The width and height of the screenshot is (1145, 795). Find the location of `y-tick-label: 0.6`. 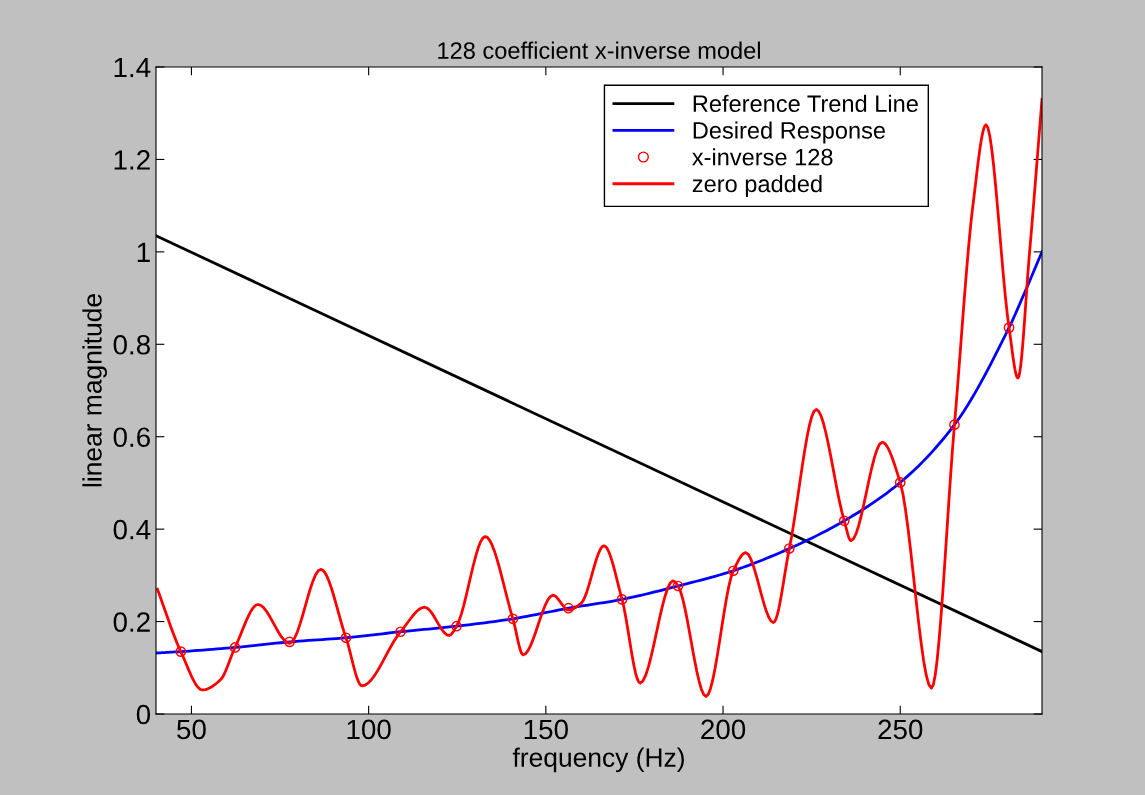

y-tick-label: 0.6 is located at coordinates (131, 437).